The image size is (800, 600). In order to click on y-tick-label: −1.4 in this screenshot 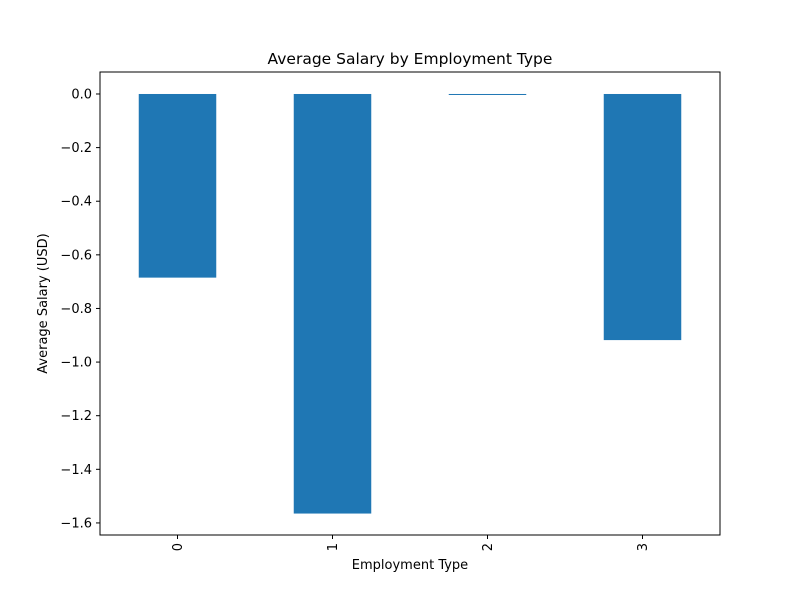, I will do `click(76, 470)`.